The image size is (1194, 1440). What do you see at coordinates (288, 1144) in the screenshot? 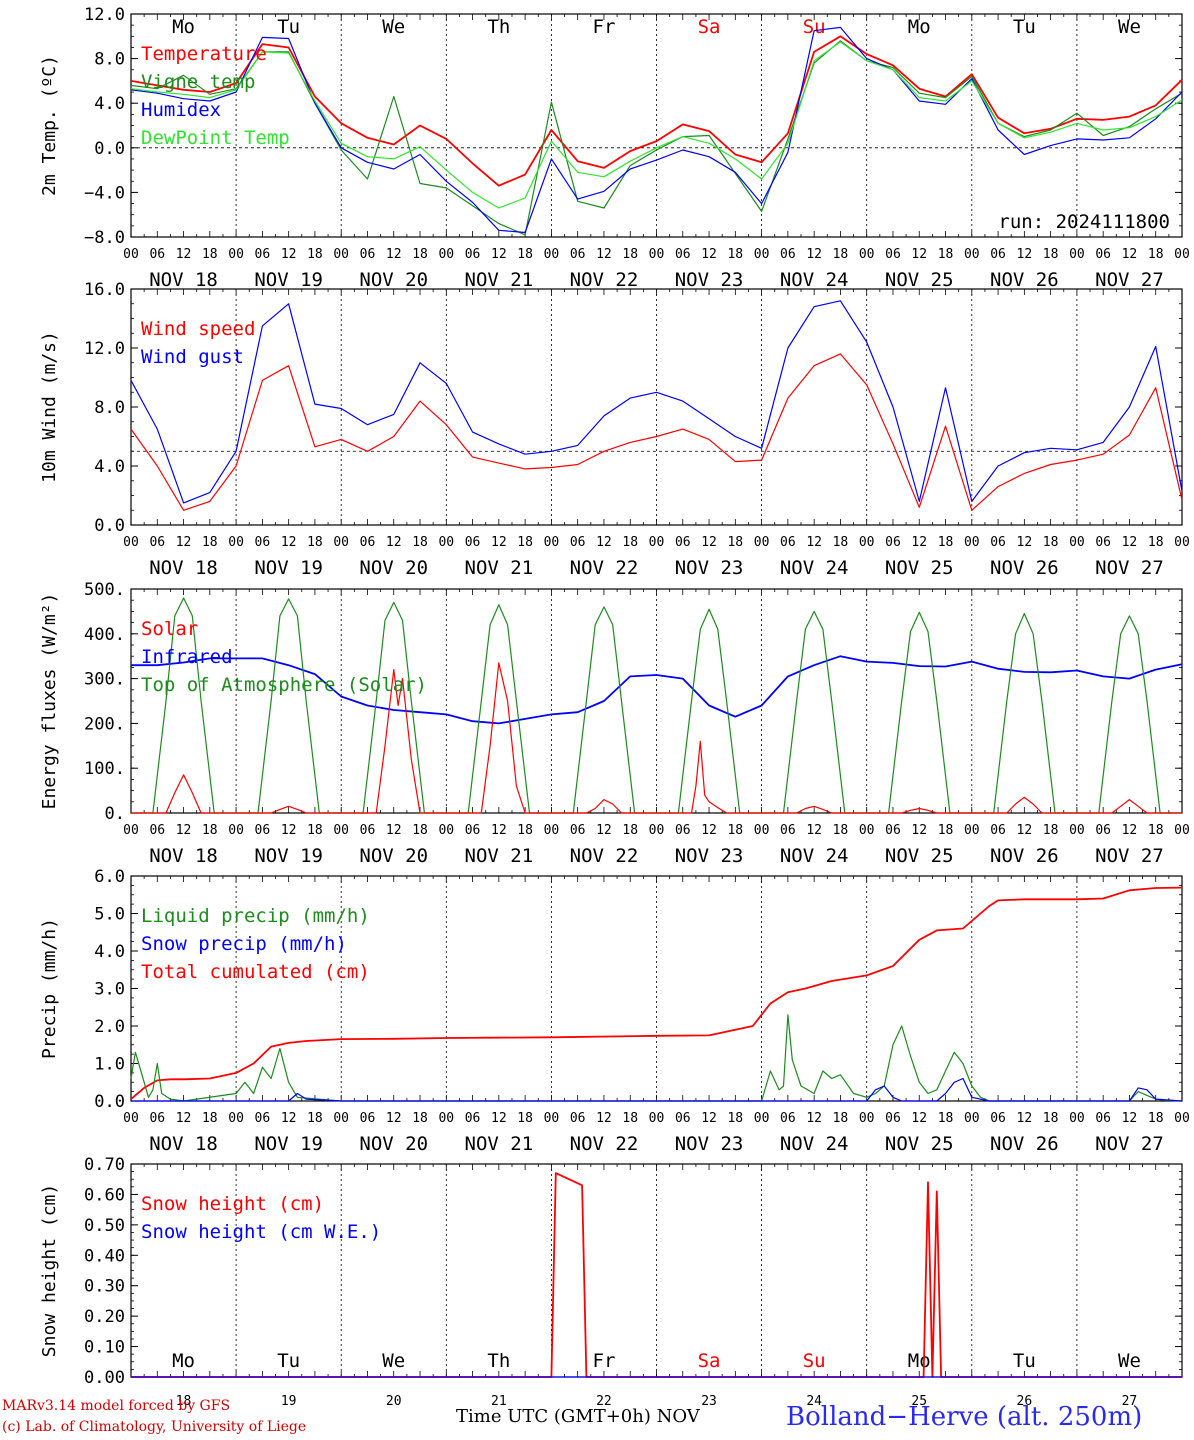
I see `precip-date-label: NOV 19` at bounding box center [288, 1144].